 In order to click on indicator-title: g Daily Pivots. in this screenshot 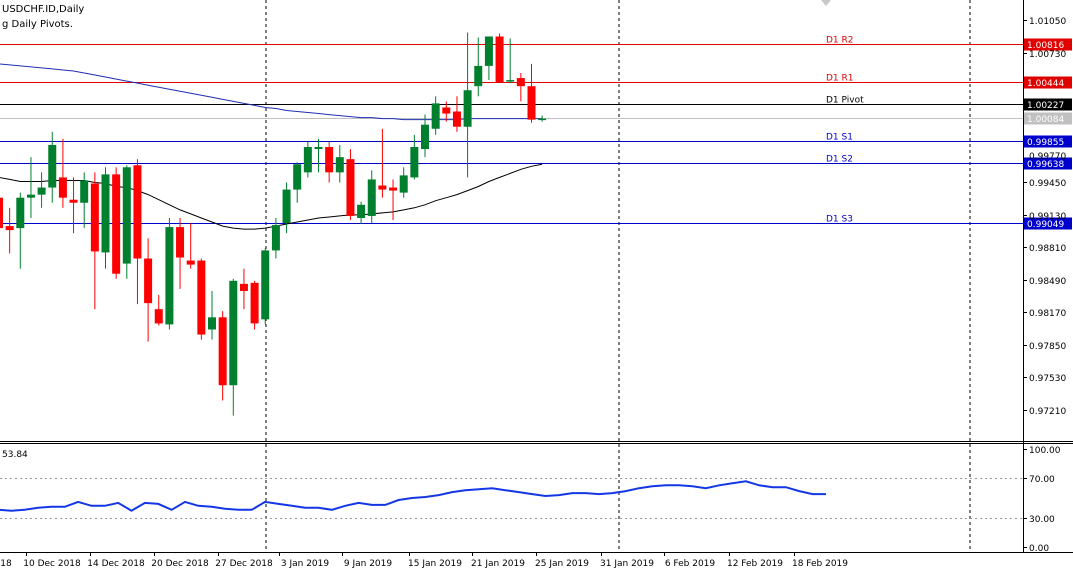, I will do `click(37, 24)`.